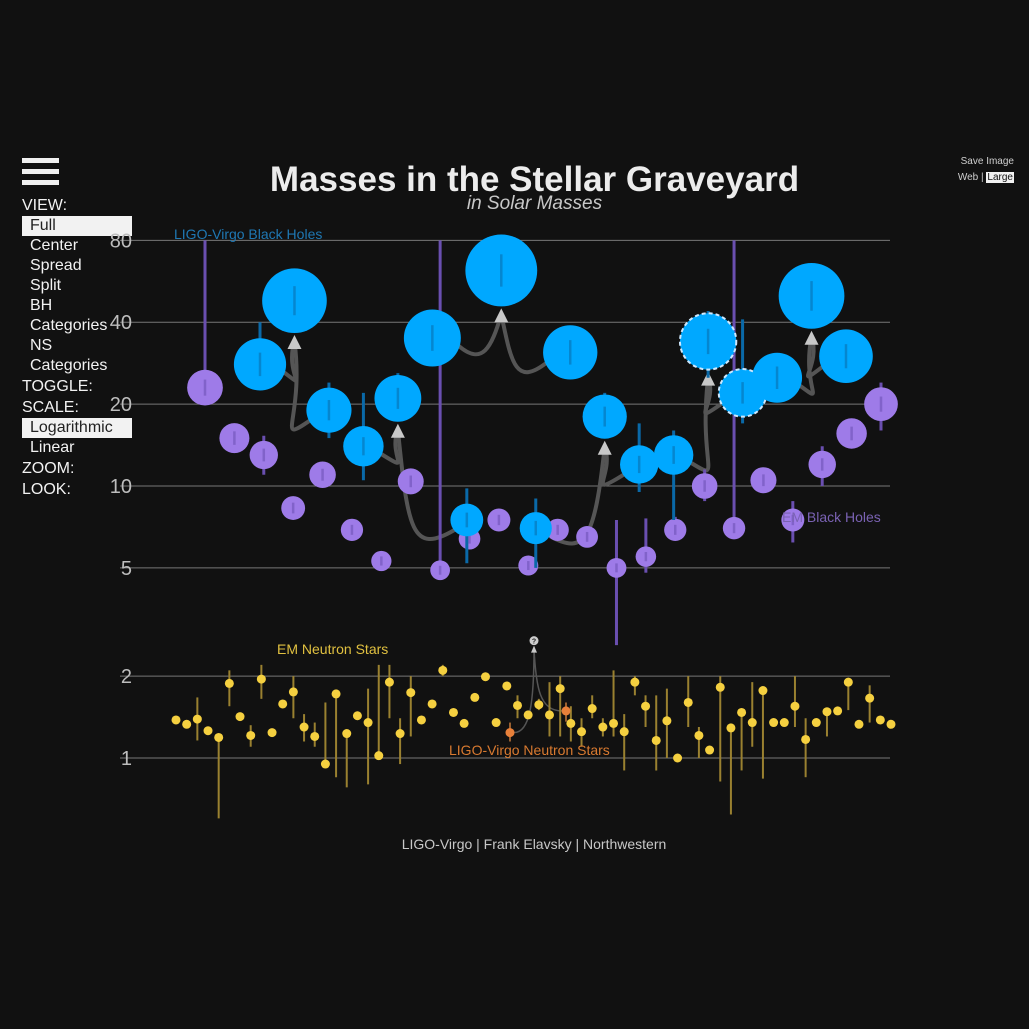 The width and height of the screenshot is (1029, 1029). I want to click on view-option-bh-categories: BH Categories, so click(69, 315).